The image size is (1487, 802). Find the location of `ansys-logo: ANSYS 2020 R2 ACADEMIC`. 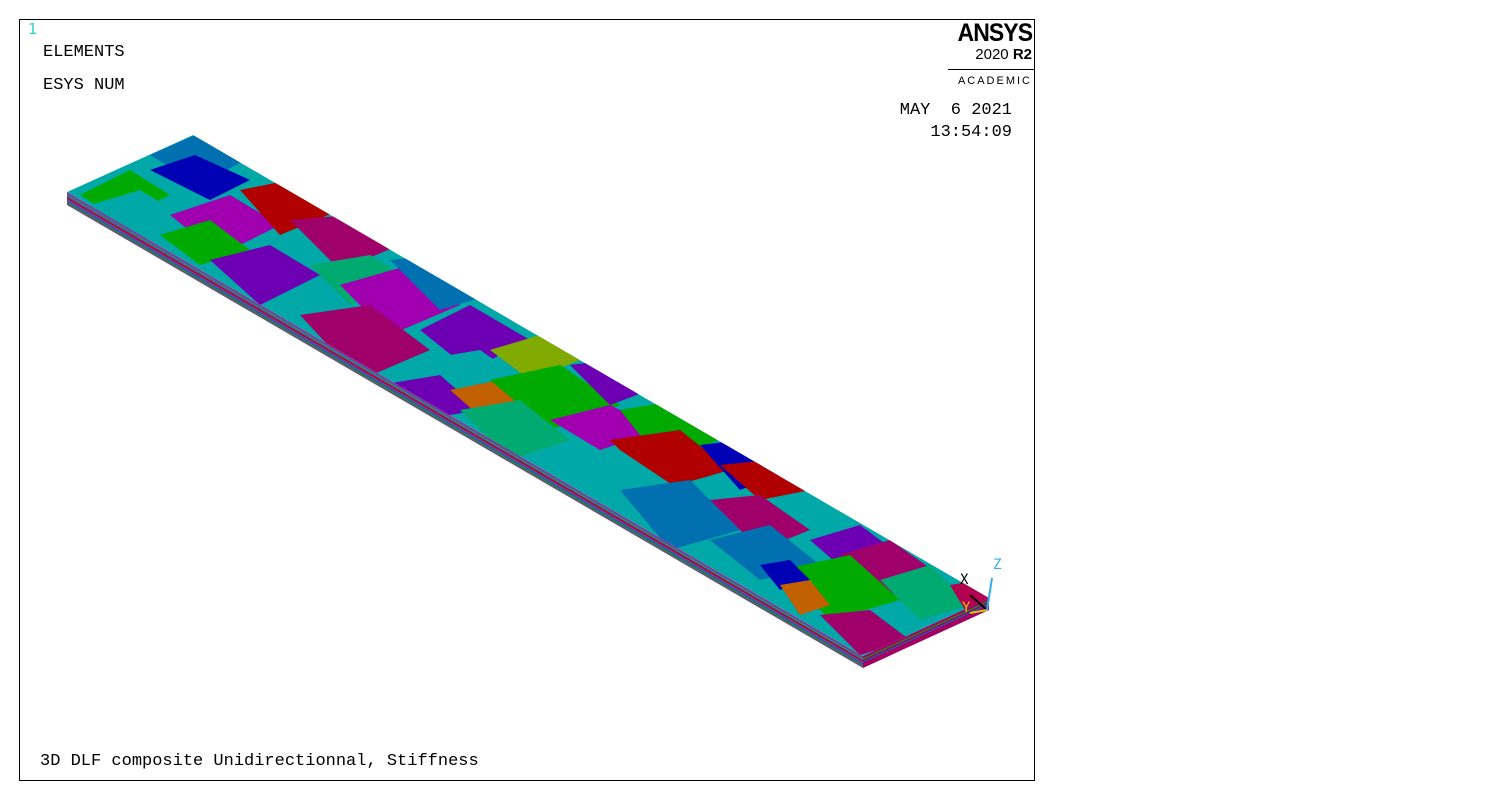

ansys-logo: ANSYS 2020 R2 ACADEMIC is located at coordinates (991, 56).